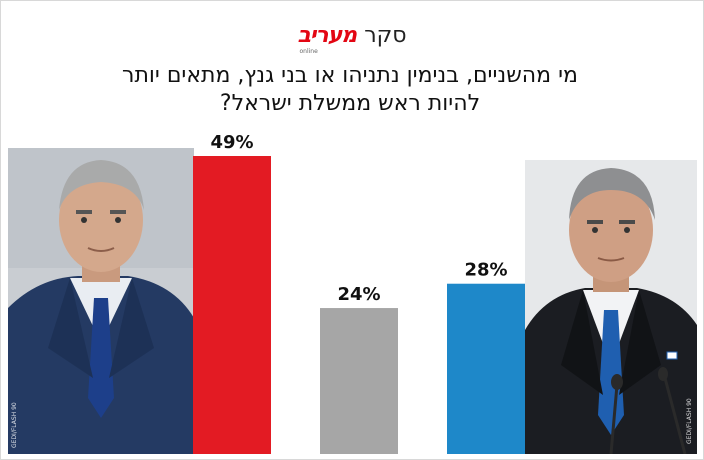 The height and width of the screenshot is (460, 704). What do you see at coordinates (350, 103) in the screenshot?
I see `question-line-2: להיות ראש ממשלת ישראל?` at bounding box center [350, 103].